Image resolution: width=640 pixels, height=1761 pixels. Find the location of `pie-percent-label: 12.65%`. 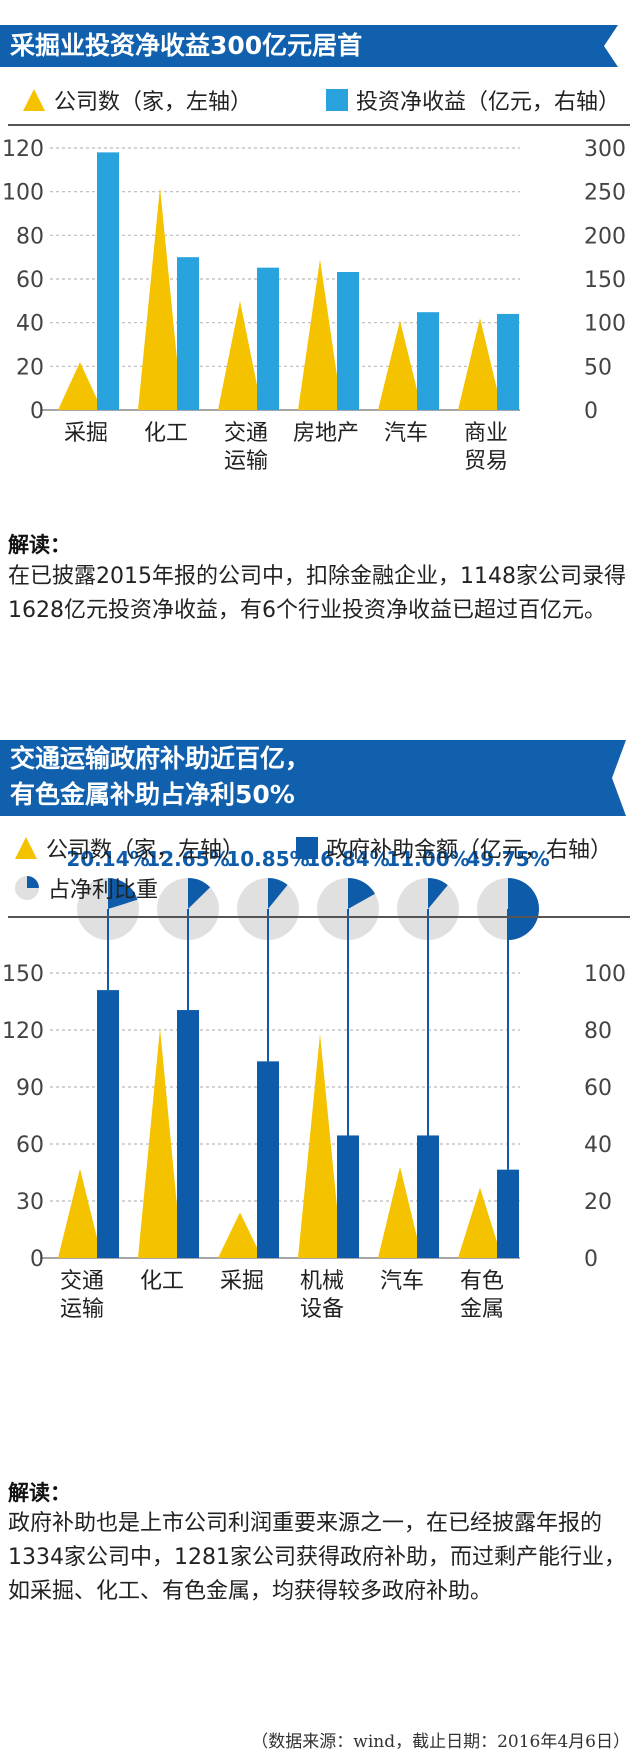

pie-percent-label: 12.65% is located at coordinates (187, 859).